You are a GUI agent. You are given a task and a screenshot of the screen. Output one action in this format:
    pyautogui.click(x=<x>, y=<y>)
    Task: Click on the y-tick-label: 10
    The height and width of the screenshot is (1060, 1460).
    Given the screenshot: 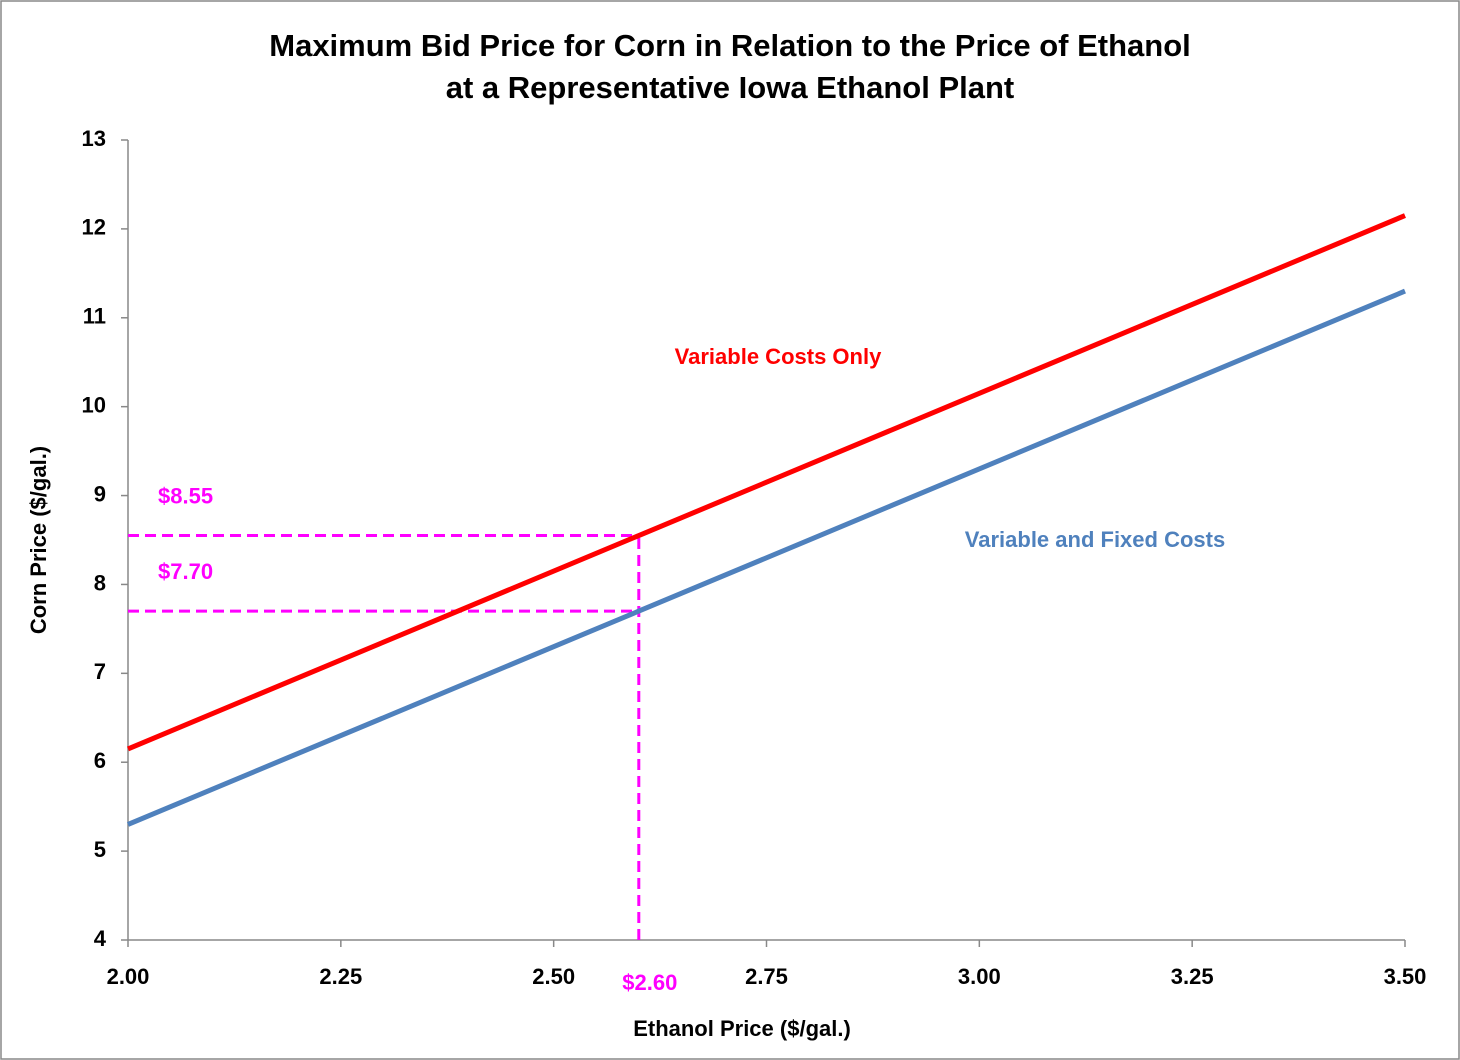 What is the action you would take?
    pyautogui.click(x=94, y=404)
    